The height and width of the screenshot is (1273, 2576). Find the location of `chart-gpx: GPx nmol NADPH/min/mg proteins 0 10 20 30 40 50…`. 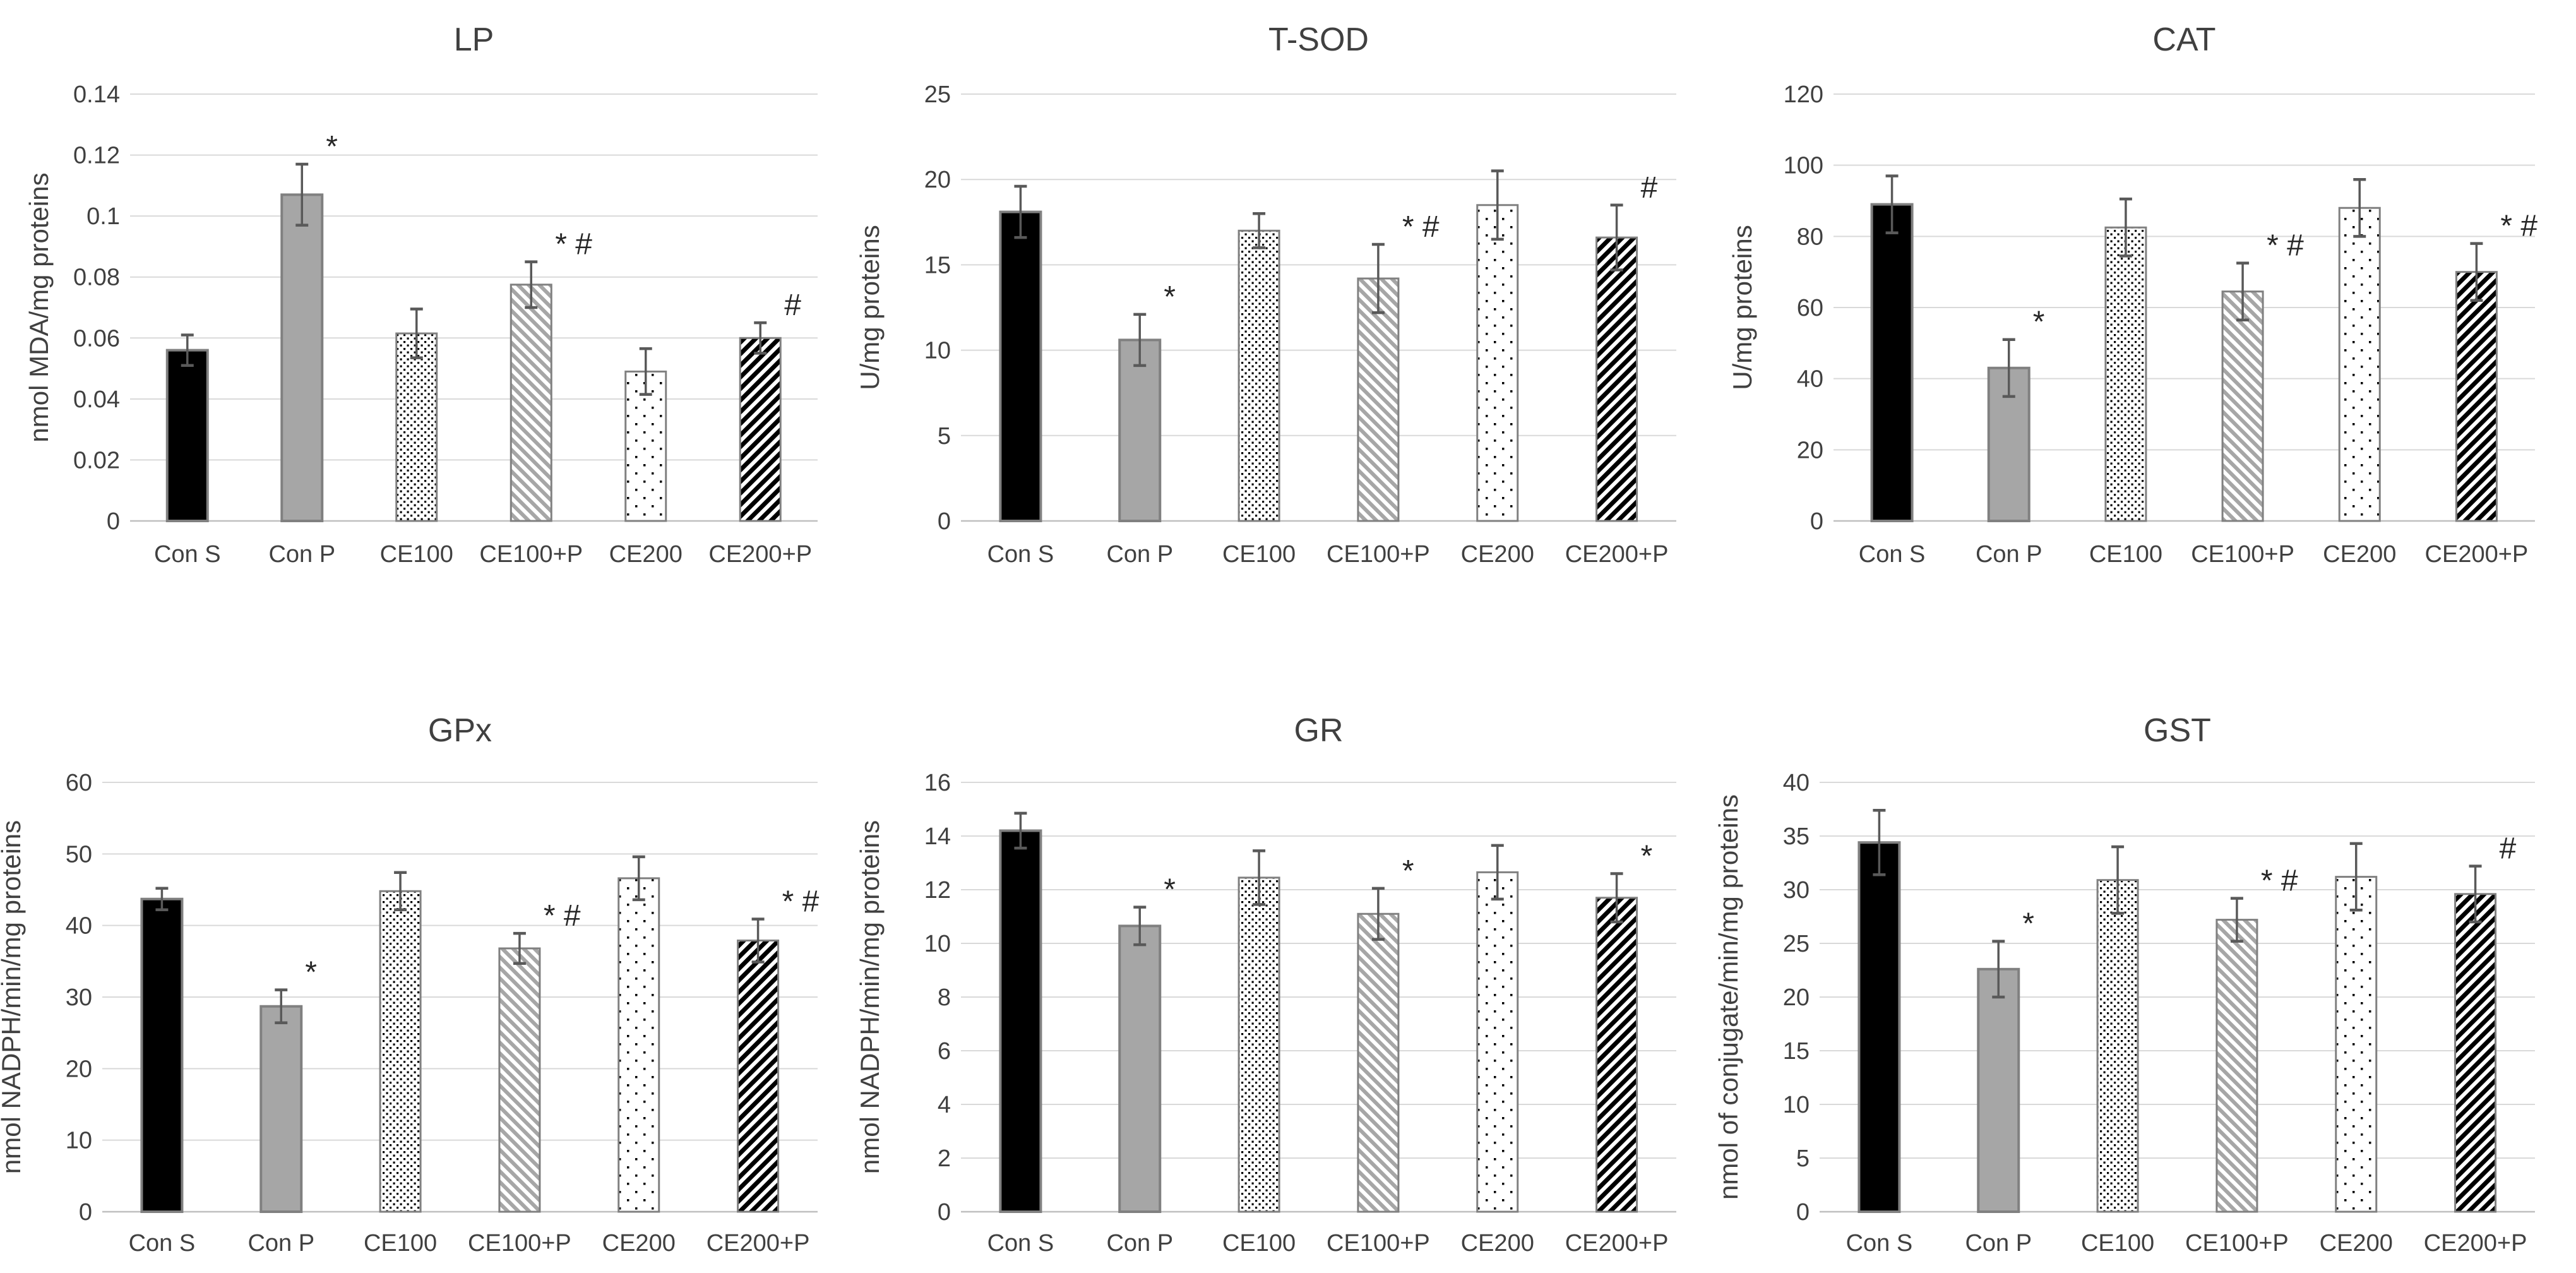

chart-gpx: GPx nmol NADPH/min/mg proteins 0 10 20 30 40 50… is located at coordinates (410, 984).